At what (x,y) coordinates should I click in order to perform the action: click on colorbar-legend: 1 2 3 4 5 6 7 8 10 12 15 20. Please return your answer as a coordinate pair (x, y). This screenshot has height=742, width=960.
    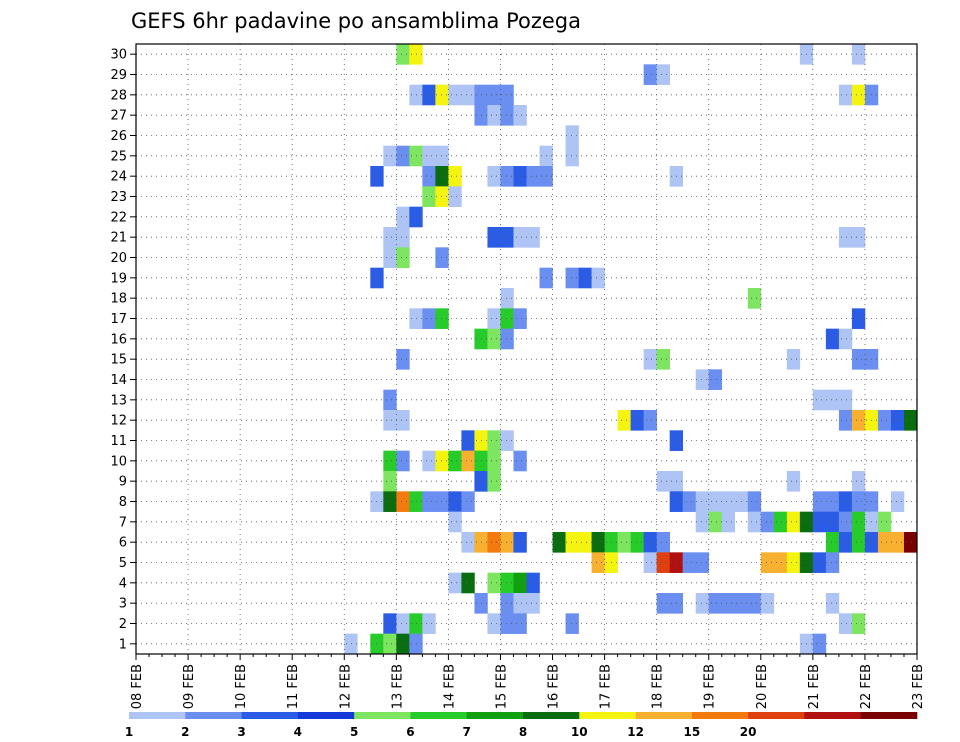
    Looking at the image, I should click on (521, 725).